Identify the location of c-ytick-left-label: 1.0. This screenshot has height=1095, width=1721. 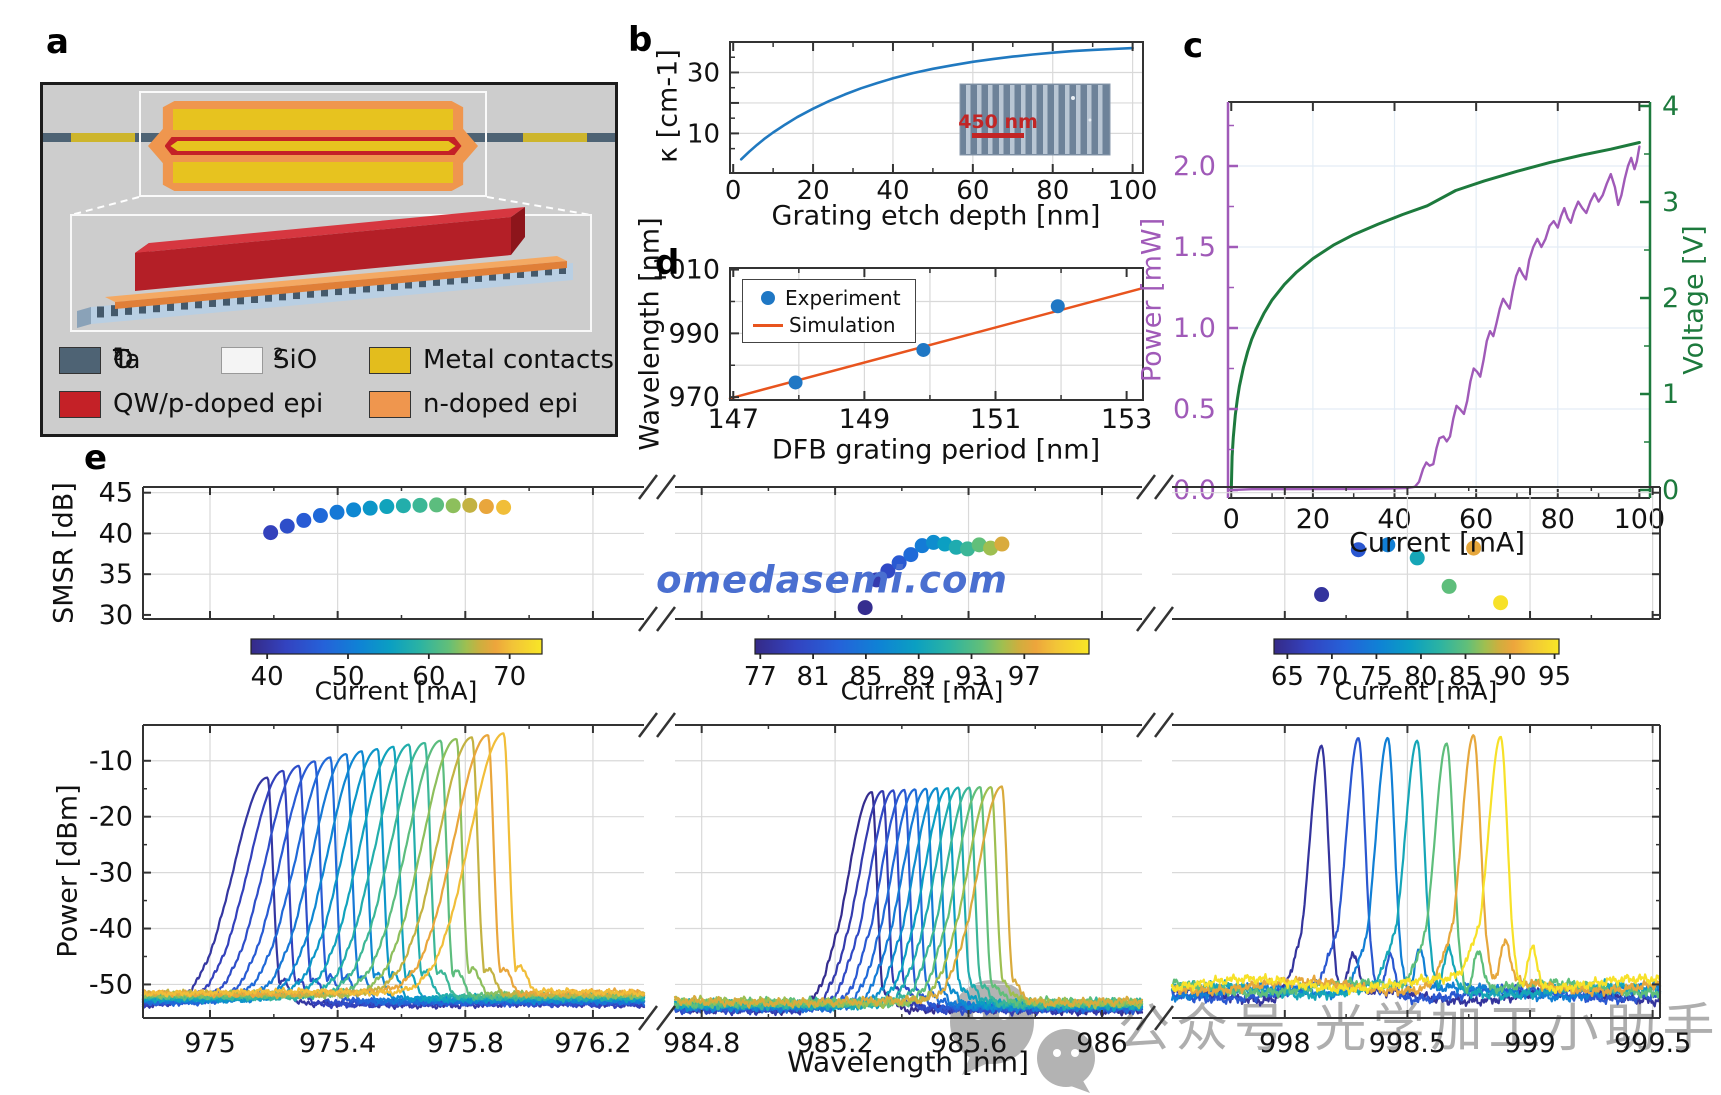
(1194, 328).